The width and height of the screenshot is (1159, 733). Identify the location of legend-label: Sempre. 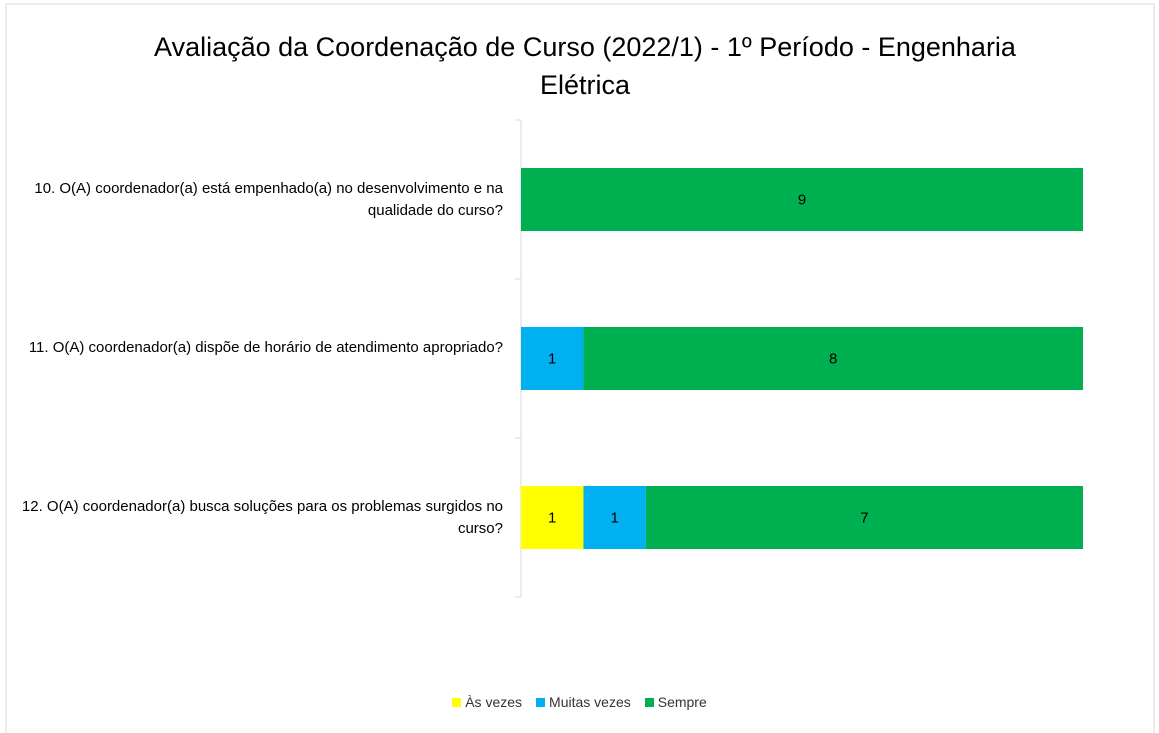
(682, 702).